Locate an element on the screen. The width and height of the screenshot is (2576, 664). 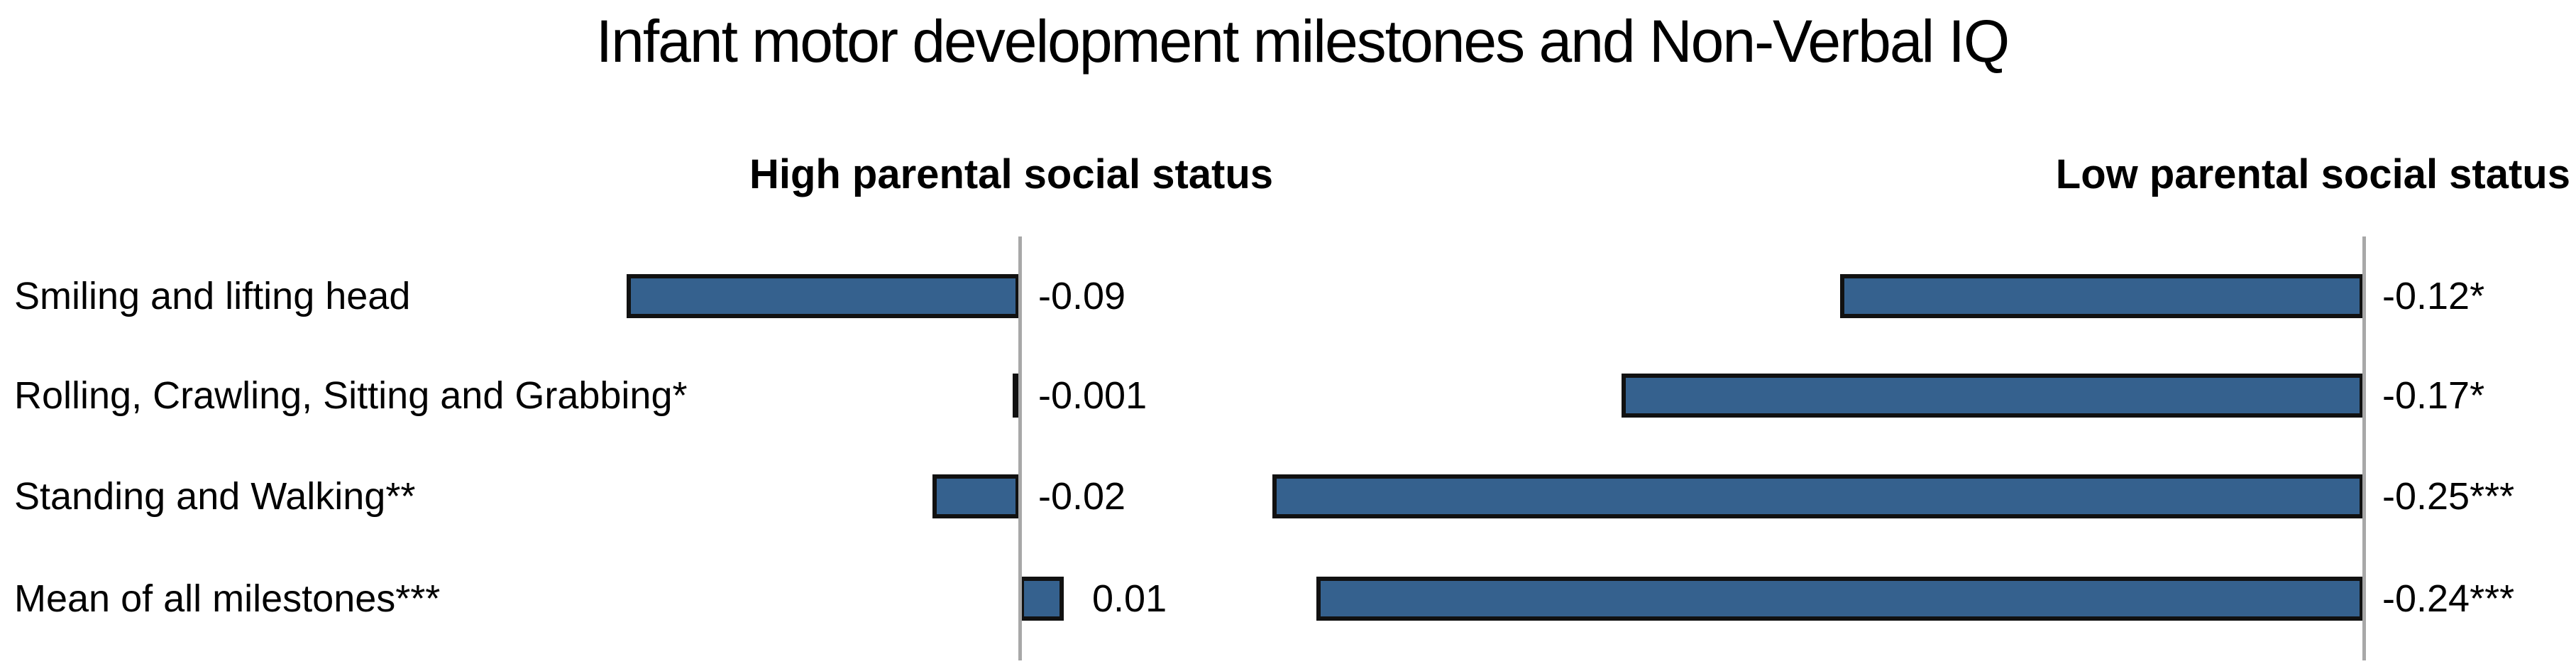
value-label: -0.25*** is located at coordinates (2448, 497).